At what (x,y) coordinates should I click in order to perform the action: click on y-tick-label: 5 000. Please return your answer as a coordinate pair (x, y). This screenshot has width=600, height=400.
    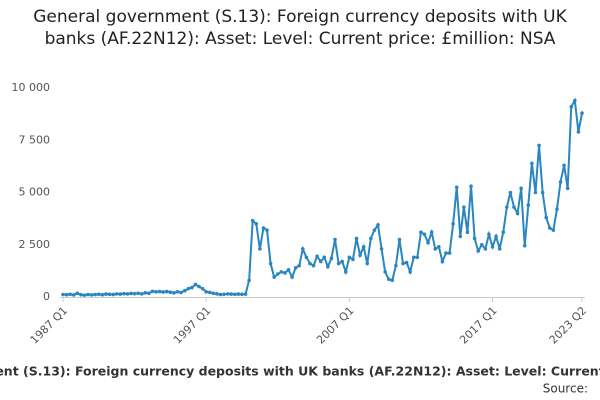
    Looking at the image, I should click on (35, 192).